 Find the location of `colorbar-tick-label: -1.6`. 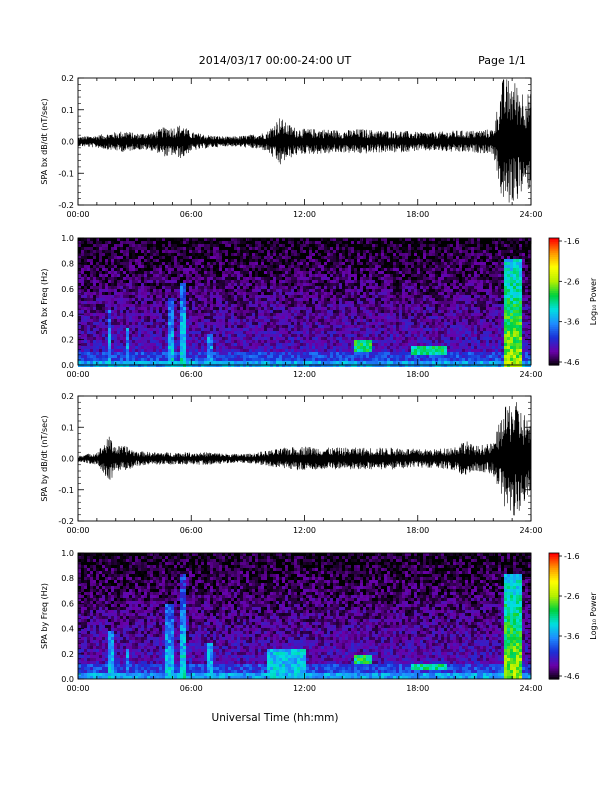

colorbar-tick-label: -1.6 is located at coordinates (572, 241).